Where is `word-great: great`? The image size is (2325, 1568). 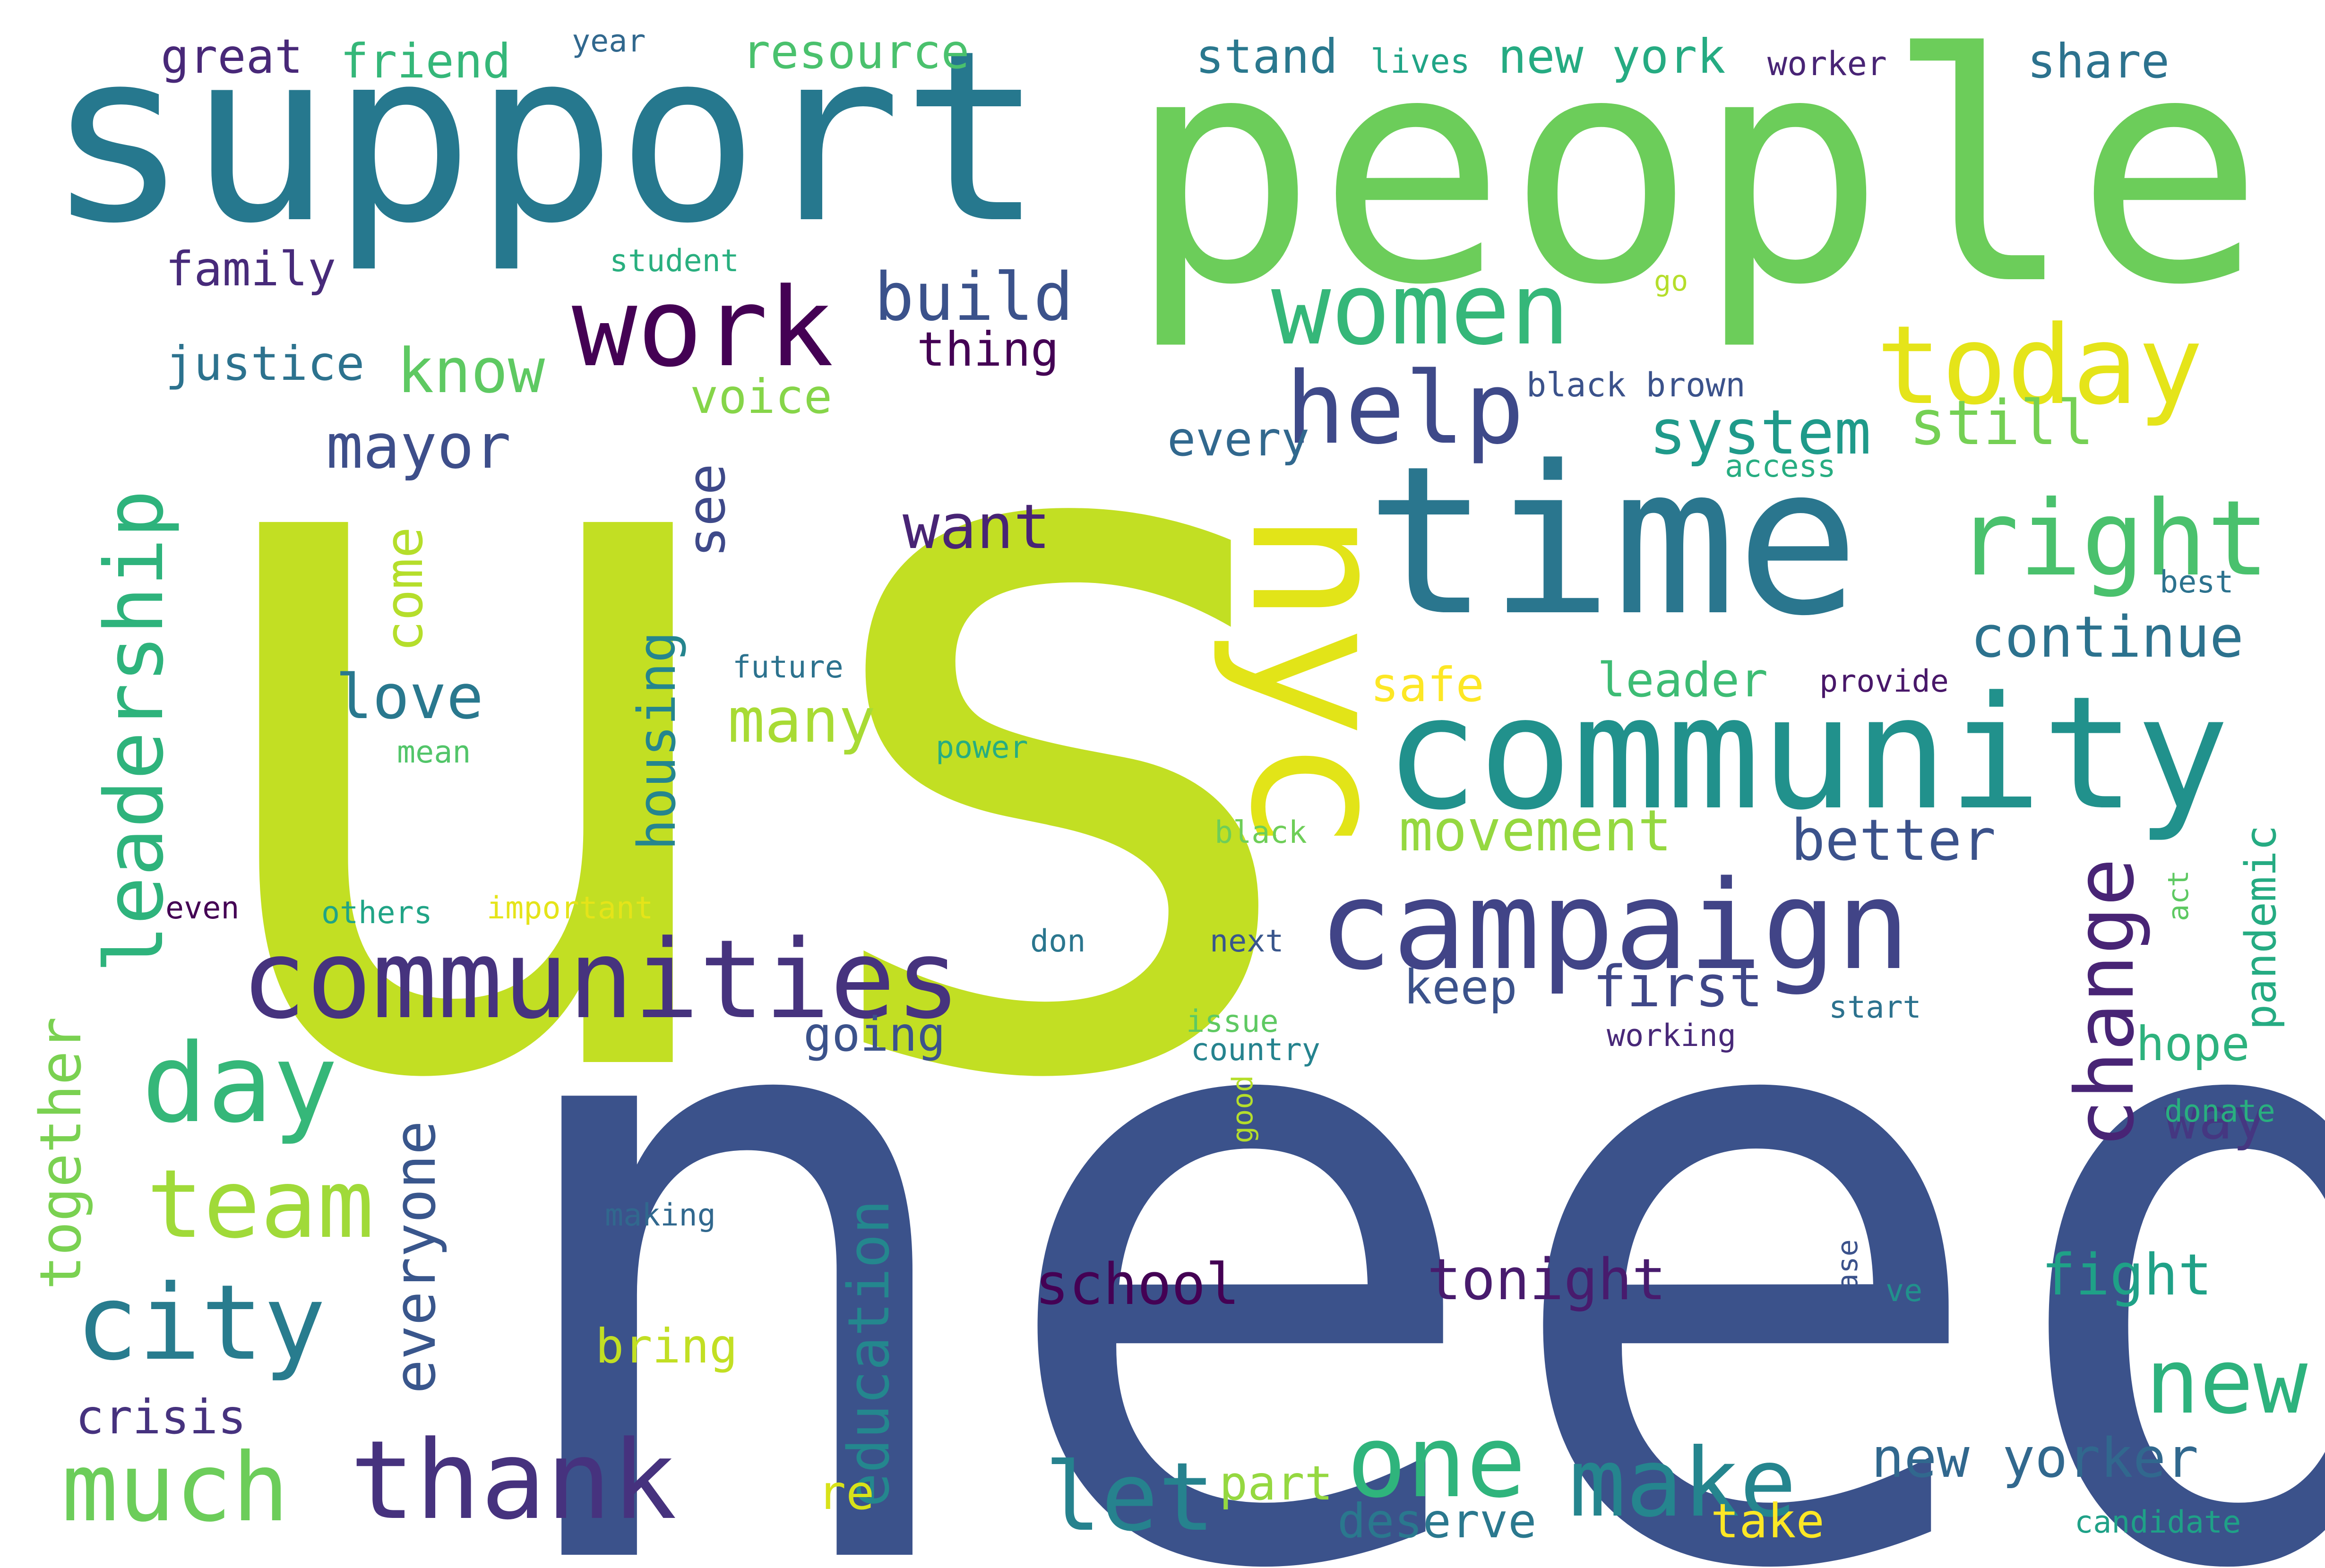
word-great: great is located at coordinates (232, 56).